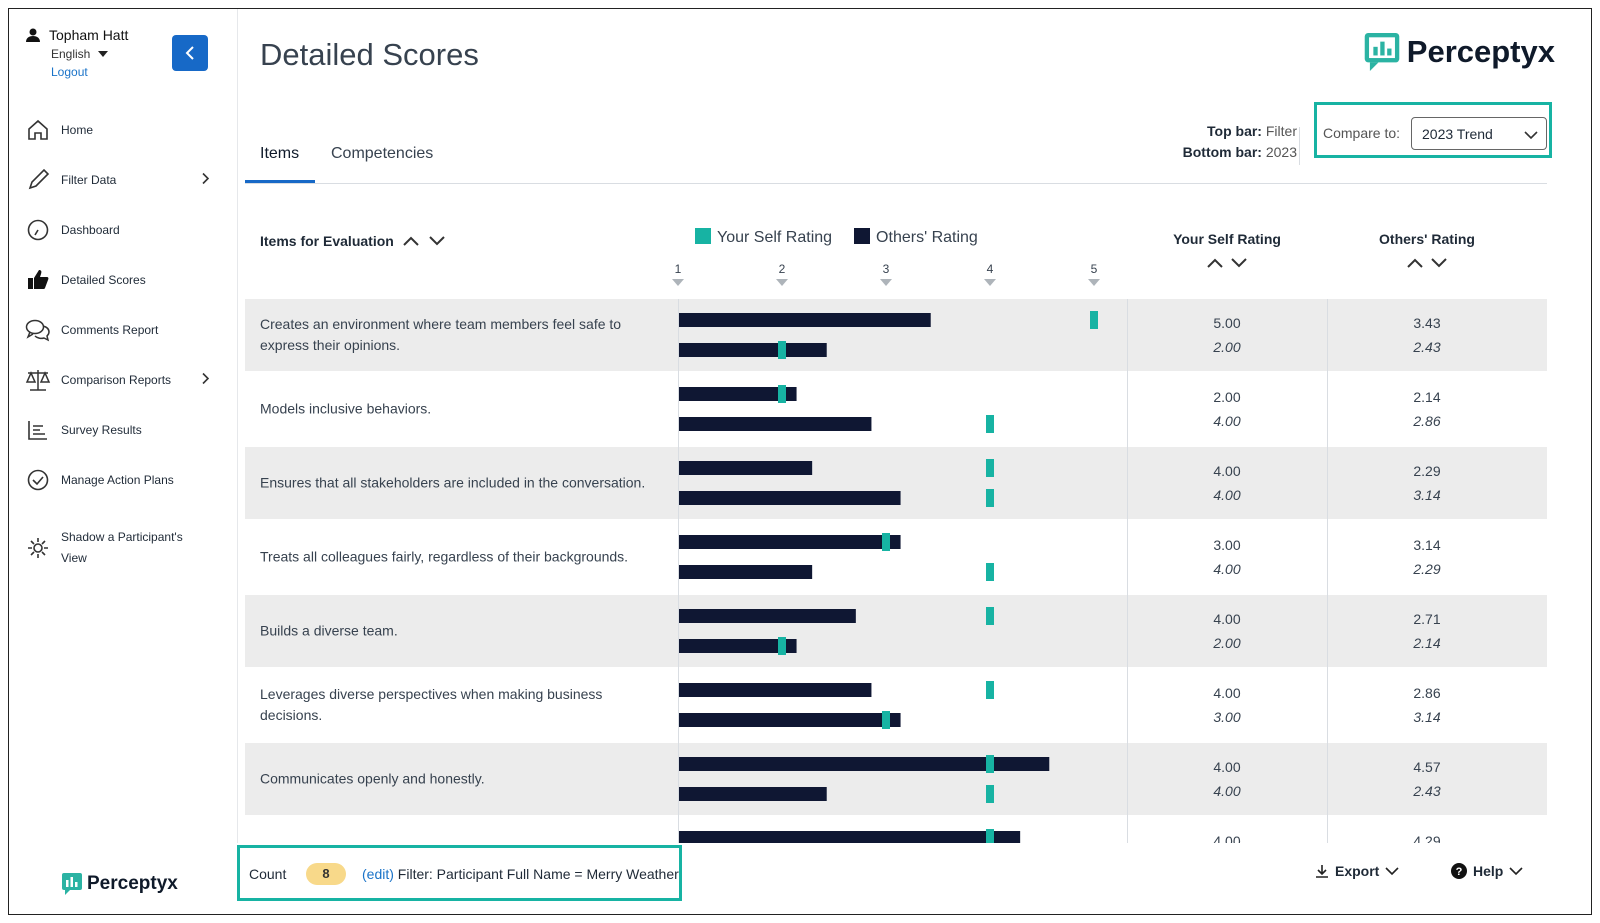 This screenshot has width=1600, height=923. Describe the element at coordinates (1479, 133) in the screenshot. I see `compare-select: 2023 Trend` at that location.